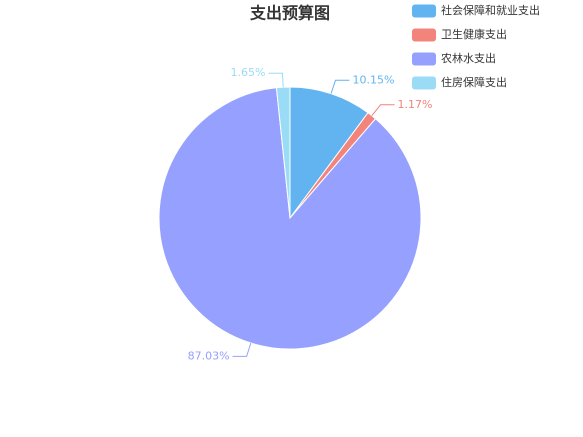  Describe the element at coordinates (490, 10) in the screenshot. I see `legend-label: 社会保障和就业支出` at that location.